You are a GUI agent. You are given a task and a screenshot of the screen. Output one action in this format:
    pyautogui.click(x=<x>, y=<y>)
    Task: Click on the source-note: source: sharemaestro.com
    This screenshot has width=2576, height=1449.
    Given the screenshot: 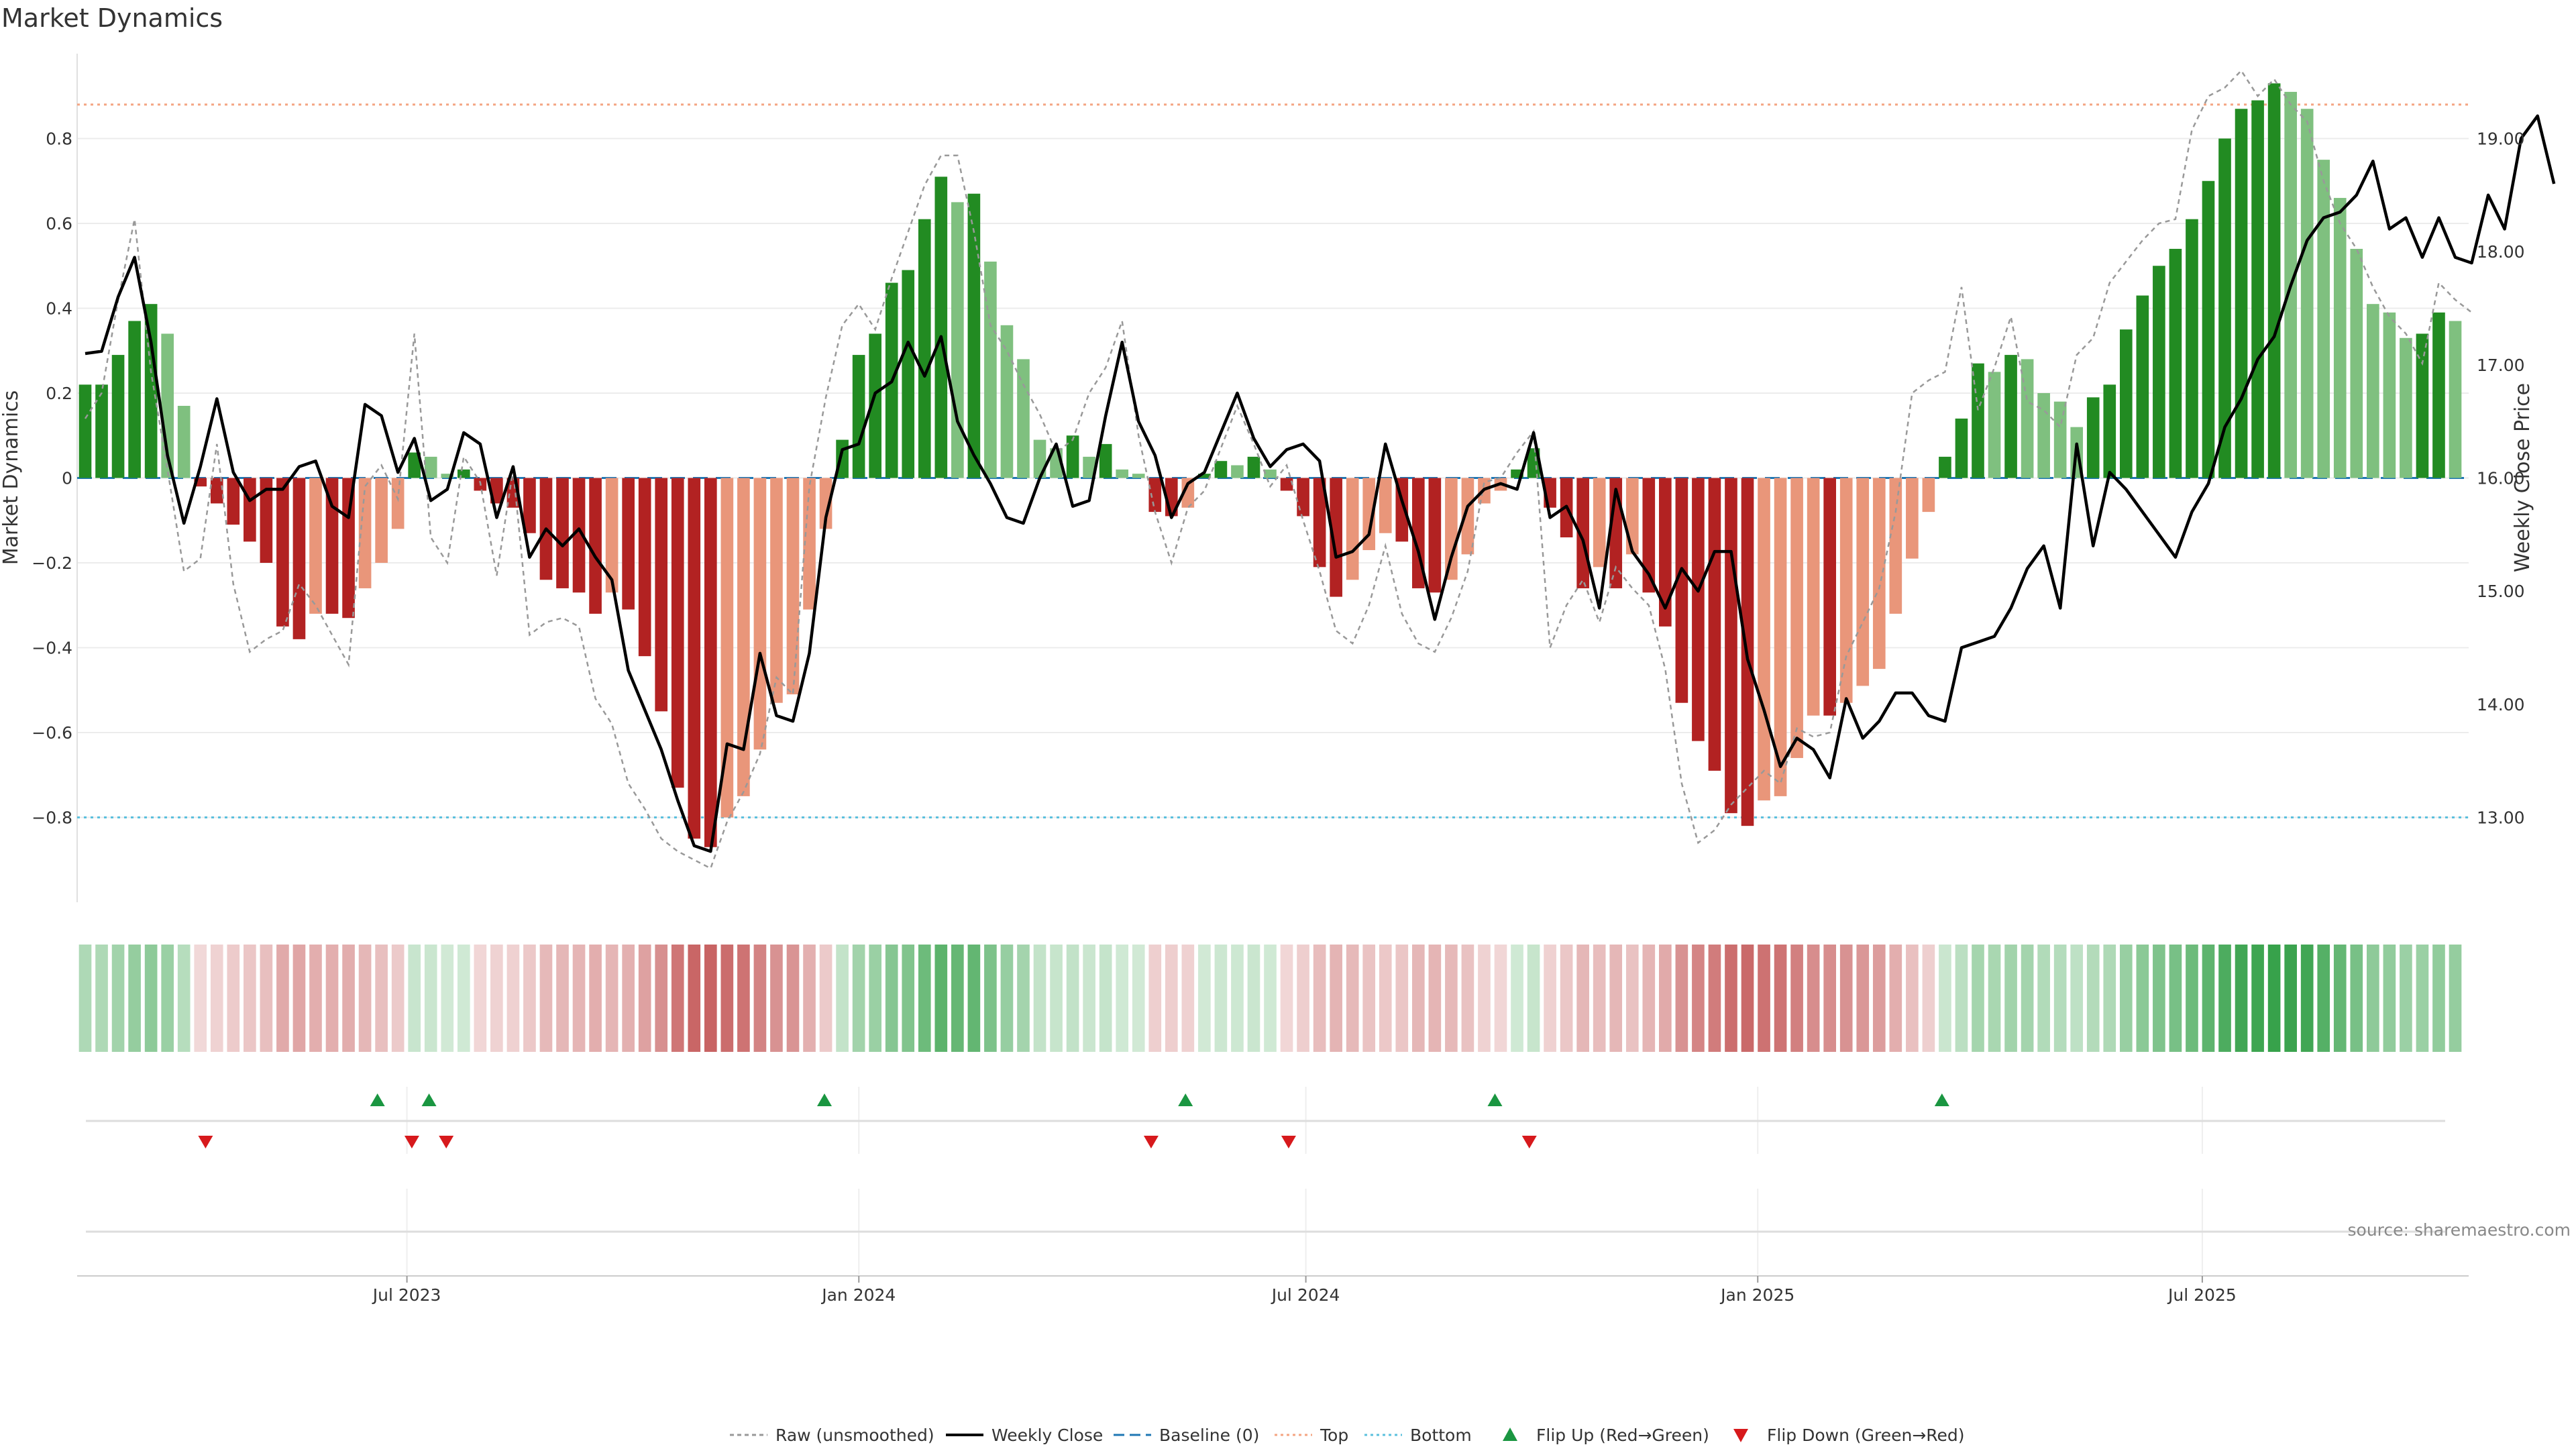 What is the action you would take?
    pyautogui.click(x=2459, y=1230)
    